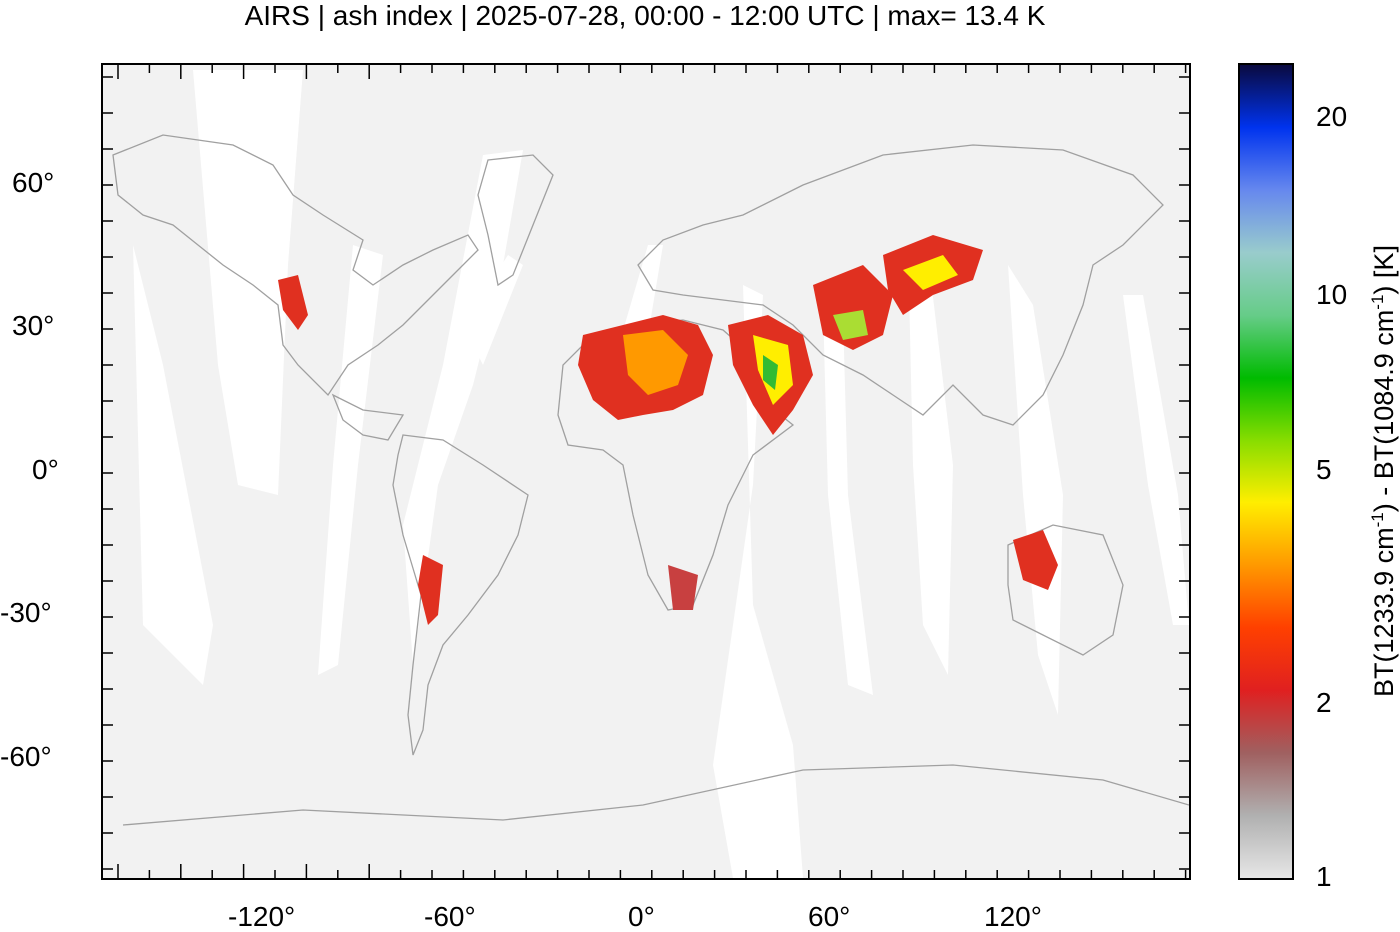  What do you see at coordinates (33, 325) in the screenshot?
I see `y-tick-label: 30°` at bounding box center [33, 325].